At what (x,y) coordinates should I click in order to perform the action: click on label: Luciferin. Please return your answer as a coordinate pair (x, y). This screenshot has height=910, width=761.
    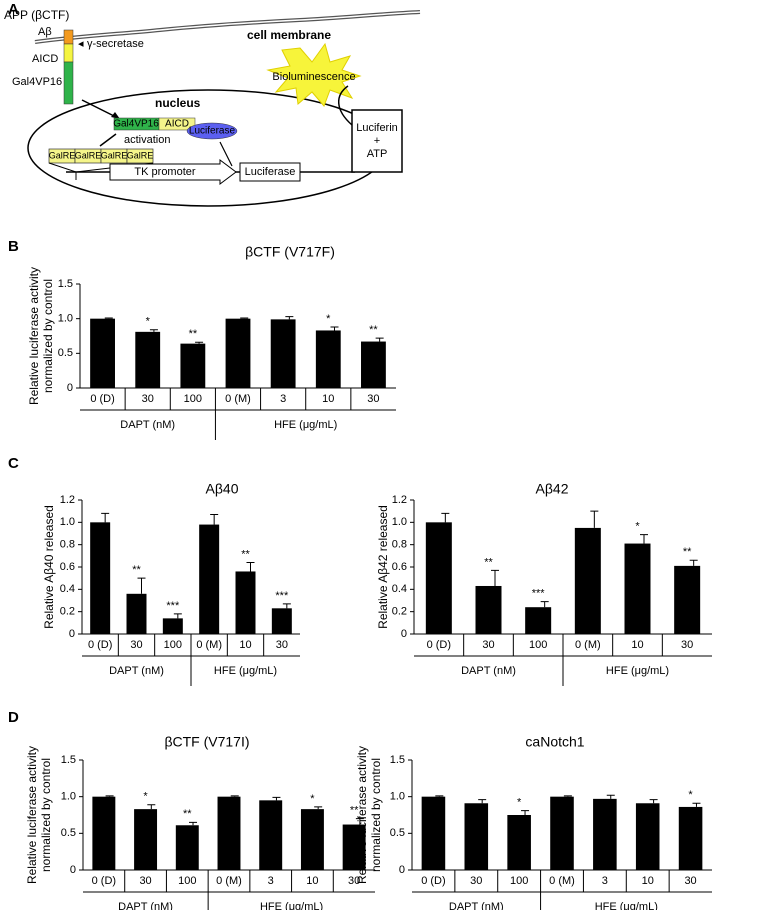
    Looking at the image, I should click on (377, 128).